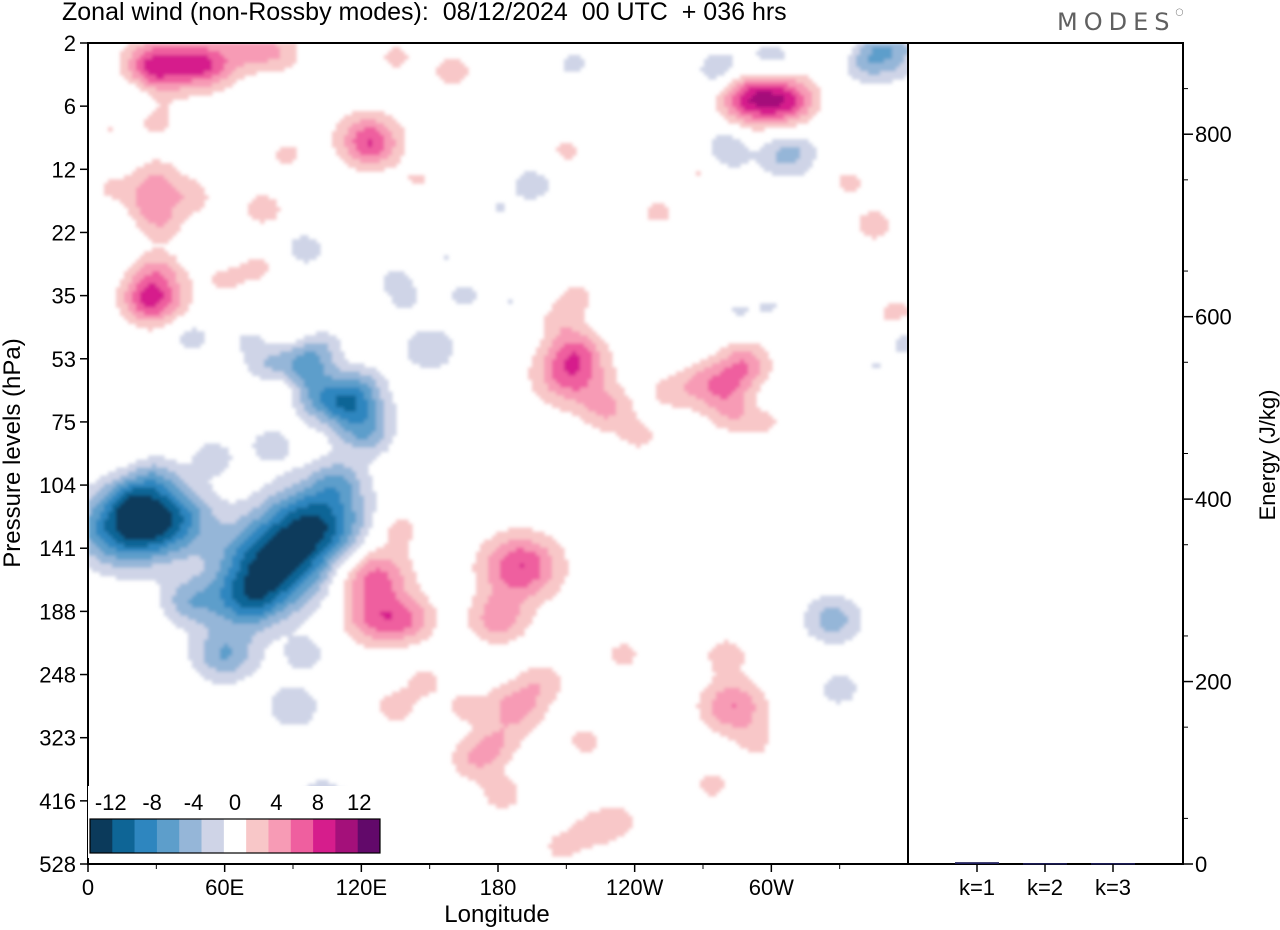  What do you see at coordinates (1113, 864) in the screenshot?
I see `energy-bar` at bounding box center [1113, 864].